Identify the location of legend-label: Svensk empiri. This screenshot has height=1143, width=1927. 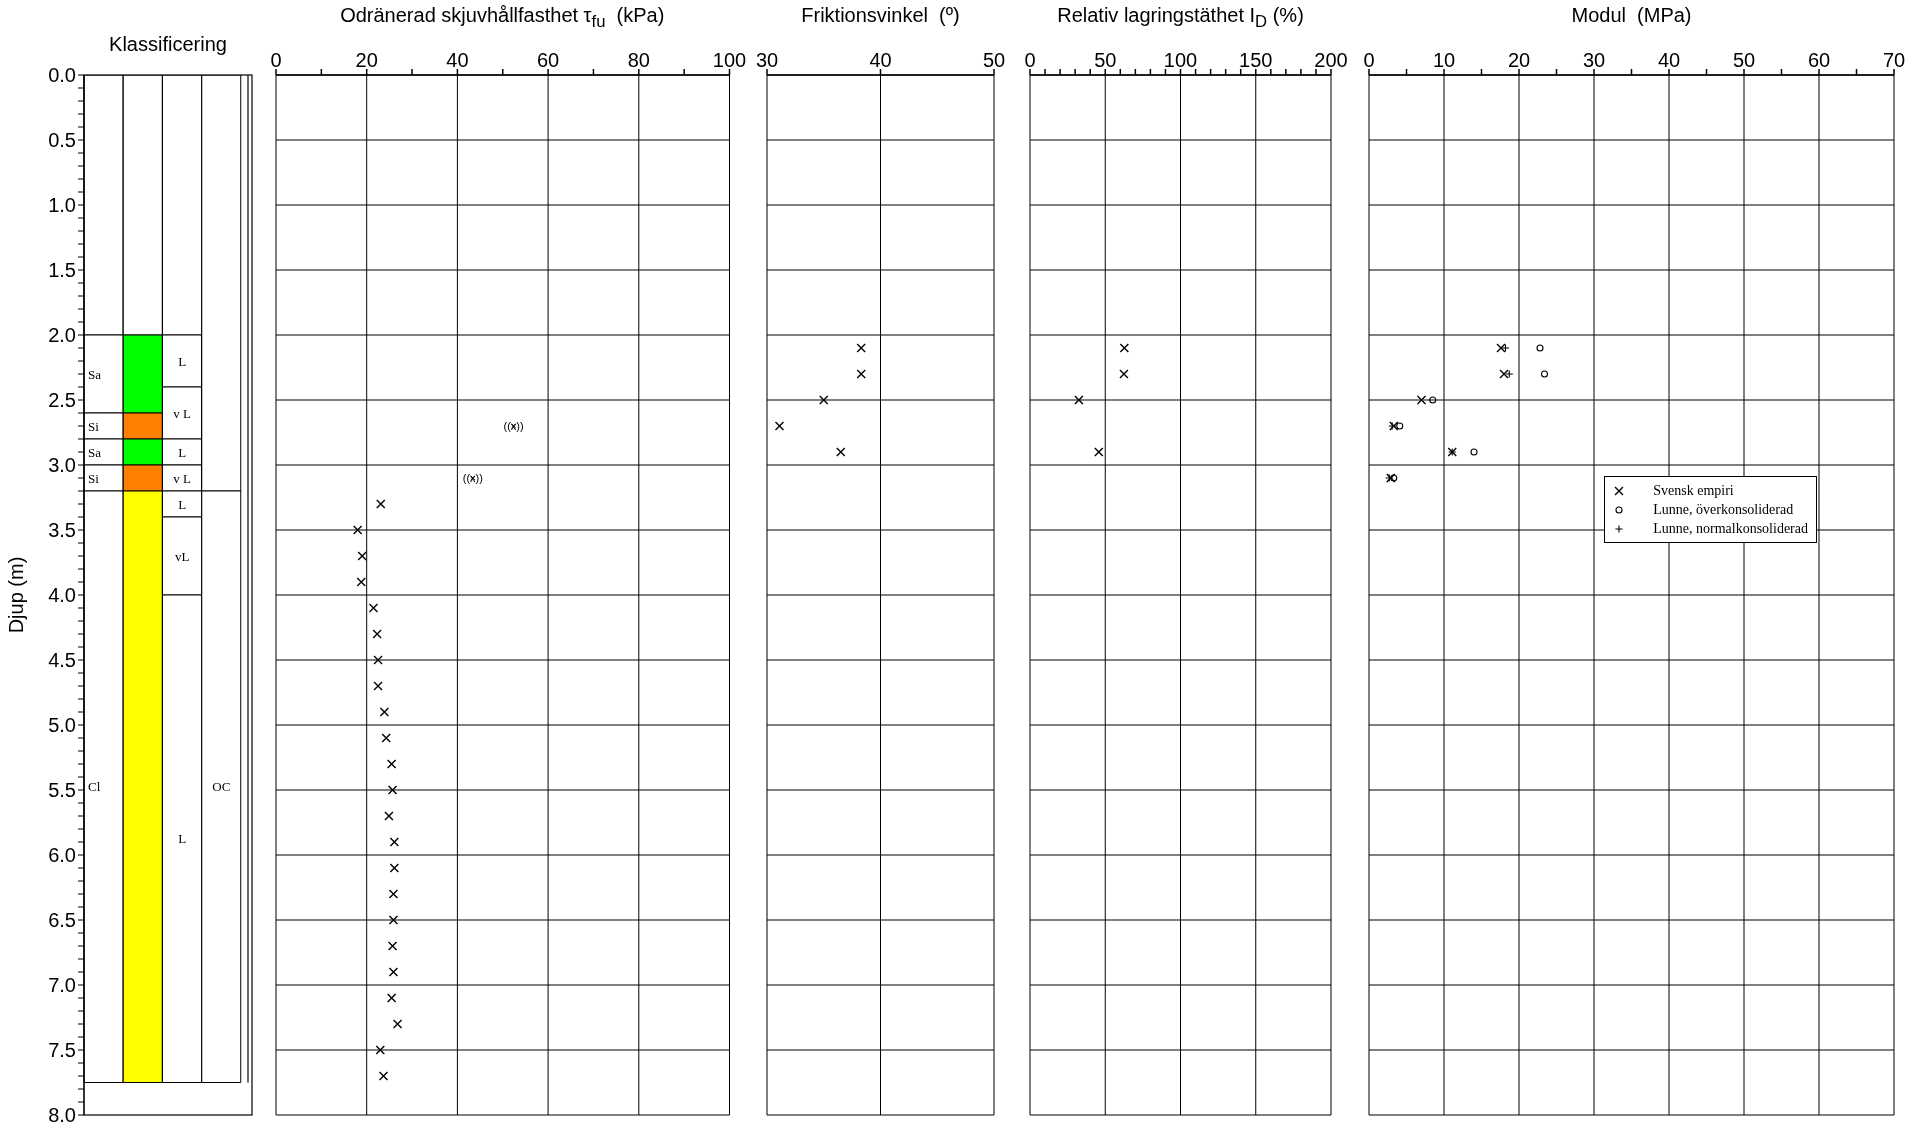
(1693, 491).